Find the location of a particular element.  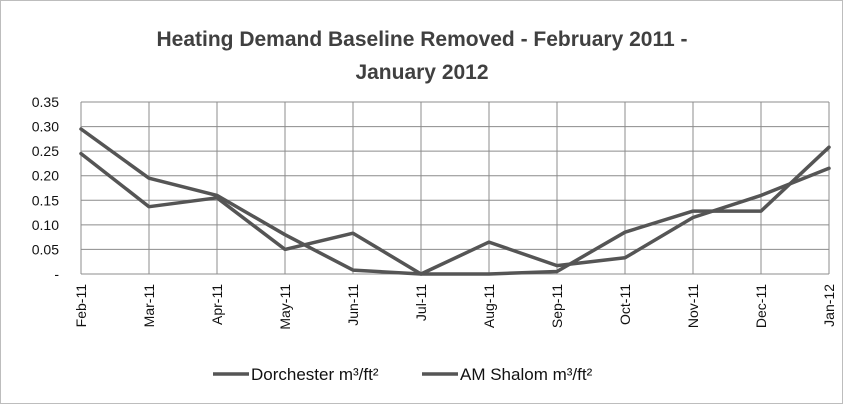

y-tick-label: 0.10 is located at coordinates (45, 225).